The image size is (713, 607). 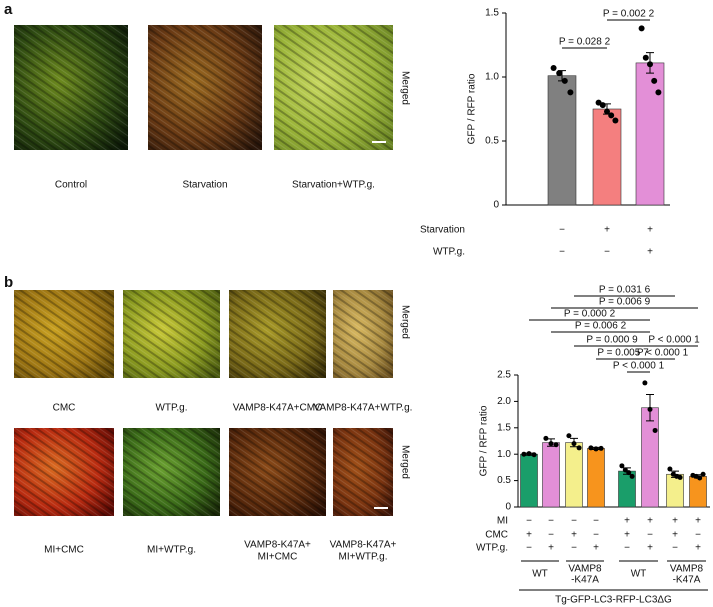 What do you see at coordinates (687, 580) in the screenshot?
I see `group-label: -K47A` at bounding box center [687, 580].